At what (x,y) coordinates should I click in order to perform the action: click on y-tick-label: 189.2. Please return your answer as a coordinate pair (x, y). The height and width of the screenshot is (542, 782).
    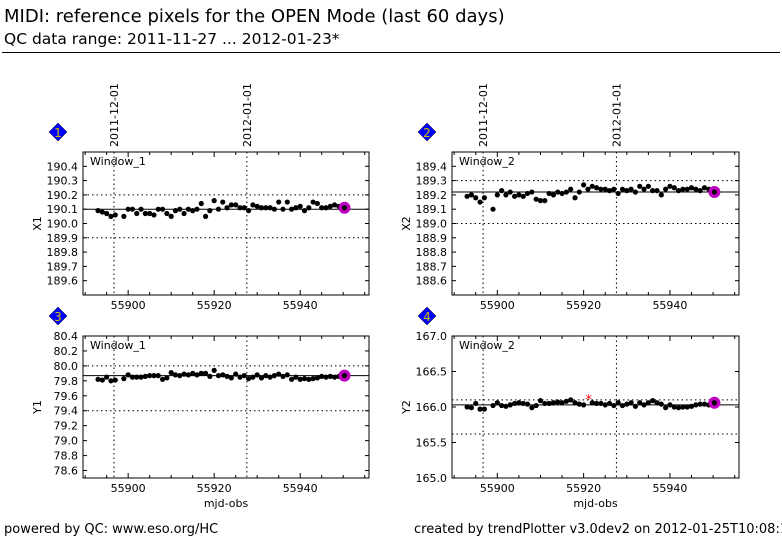
    Looking at the image, I should click on (432, 195).